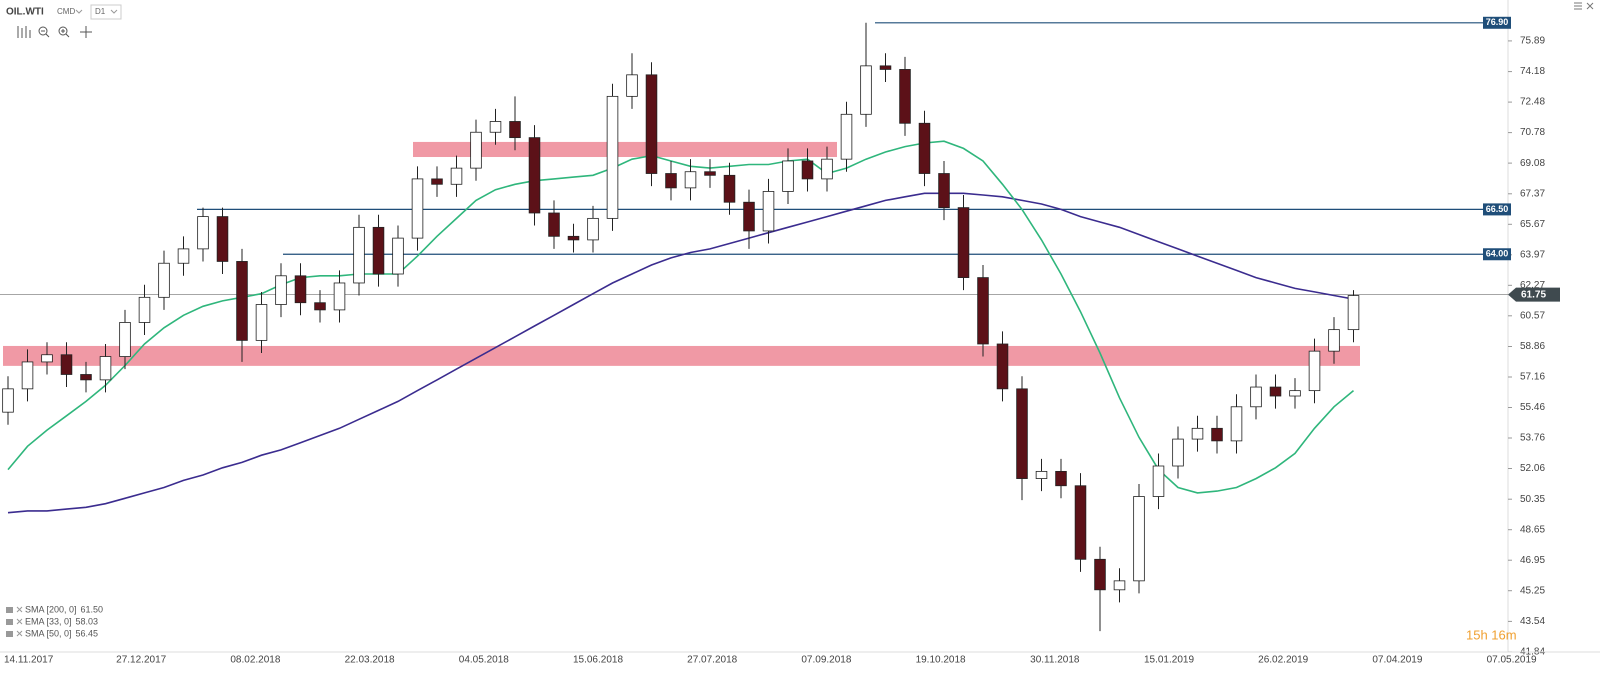 This screenshot has height=685, width=1600. I want to click on x-tick-label: 22.03.2018, so click(370, 660).